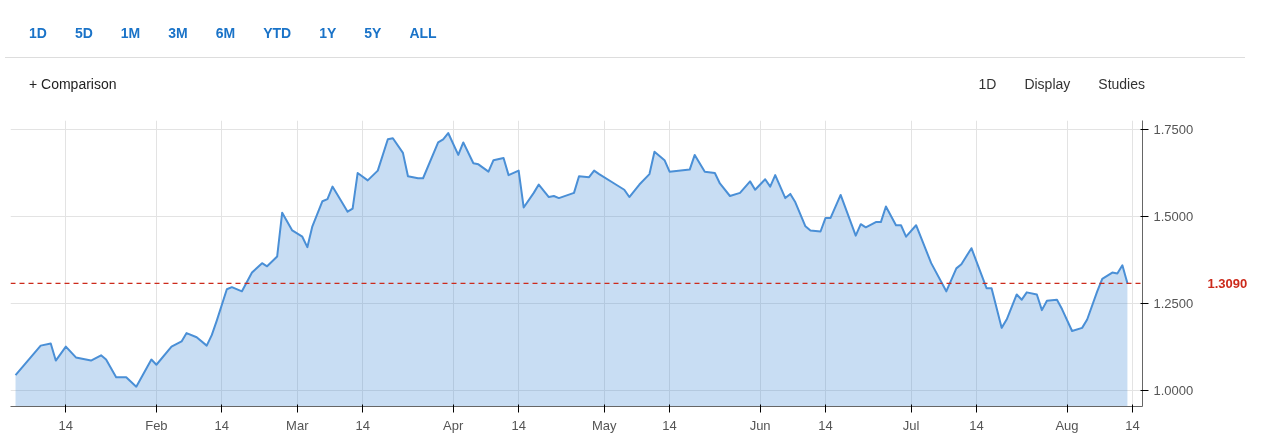 The height and width of the screenshot is (440, 1280). Describe the element at coordinates (1173, 217) in the screenshot. I see `y-tick-label: 1.5000` at that location.